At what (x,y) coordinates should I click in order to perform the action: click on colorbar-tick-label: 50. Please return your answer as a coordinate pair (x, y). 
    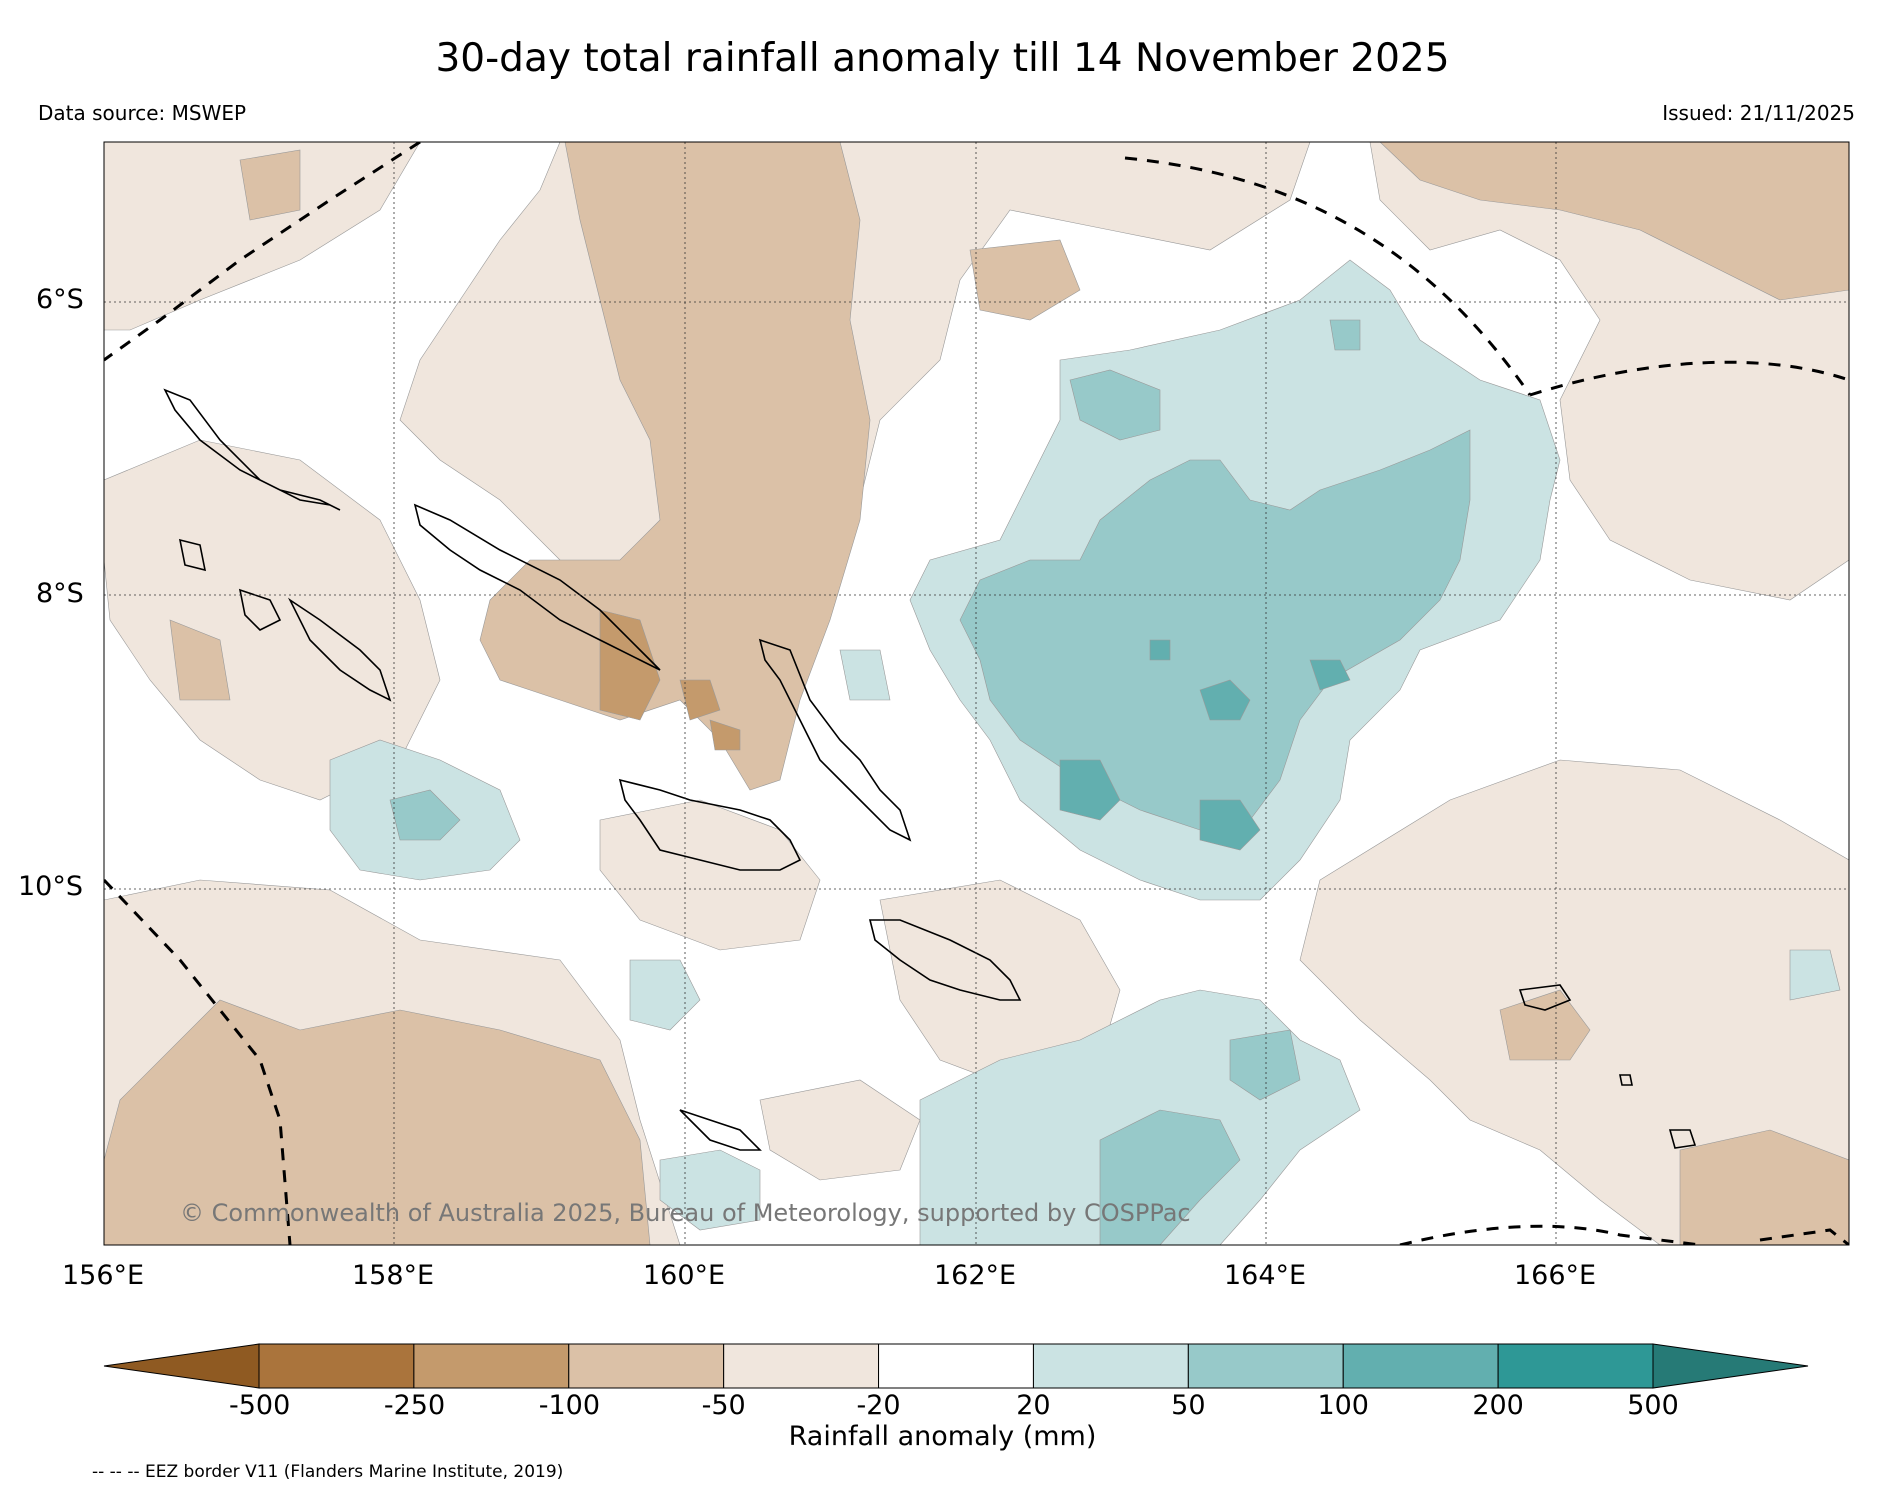
    Looking at the image, I should click on (1188, 1405).